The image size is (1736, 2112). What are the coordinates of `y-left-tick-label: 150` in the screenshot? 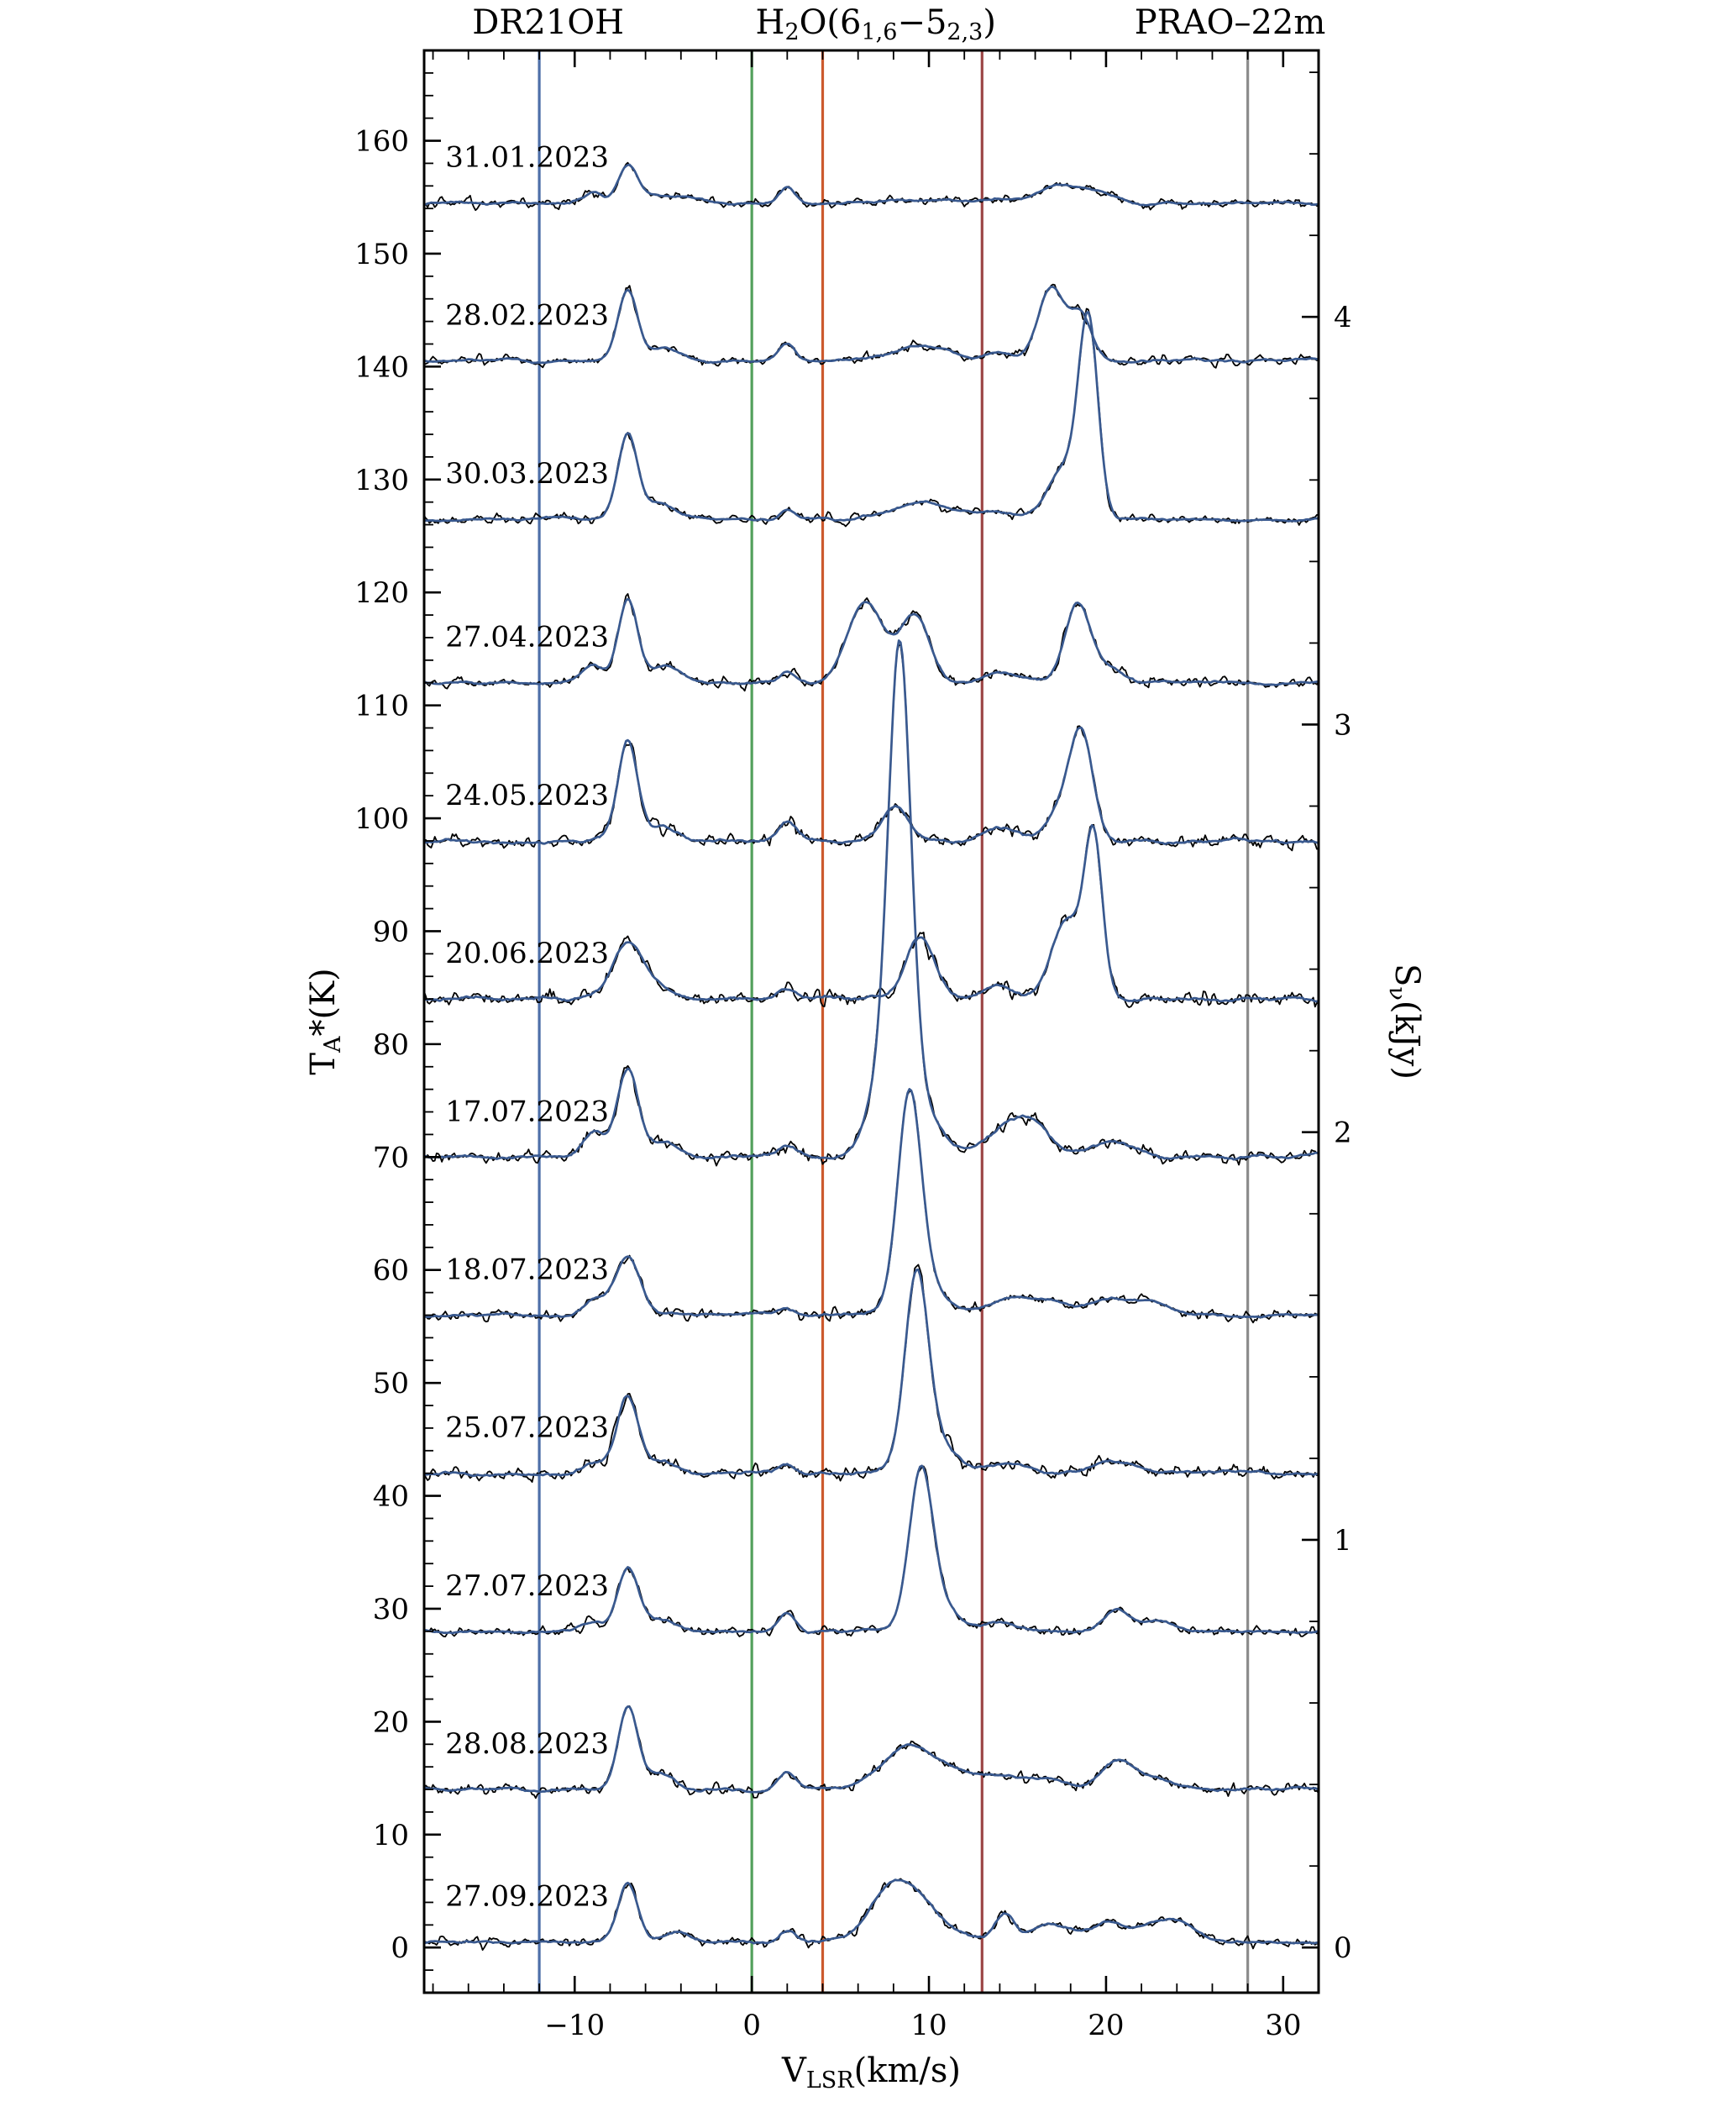 It's located at (381, 254).